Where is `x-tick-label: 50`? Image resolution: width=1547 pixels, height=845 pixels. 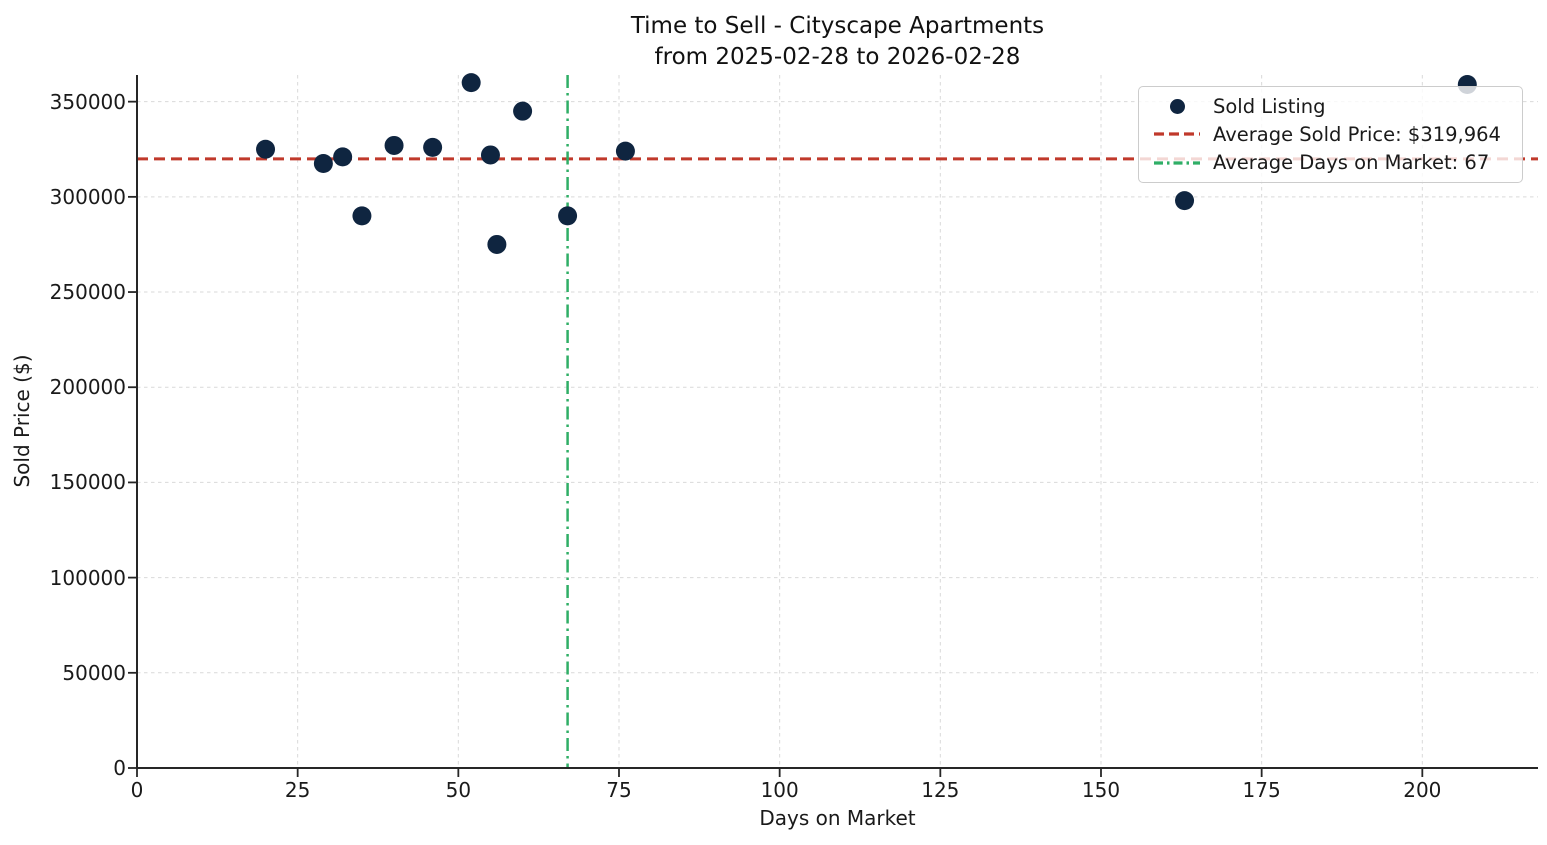 x-tick-label: 50 is located at coordinates (458, 790).